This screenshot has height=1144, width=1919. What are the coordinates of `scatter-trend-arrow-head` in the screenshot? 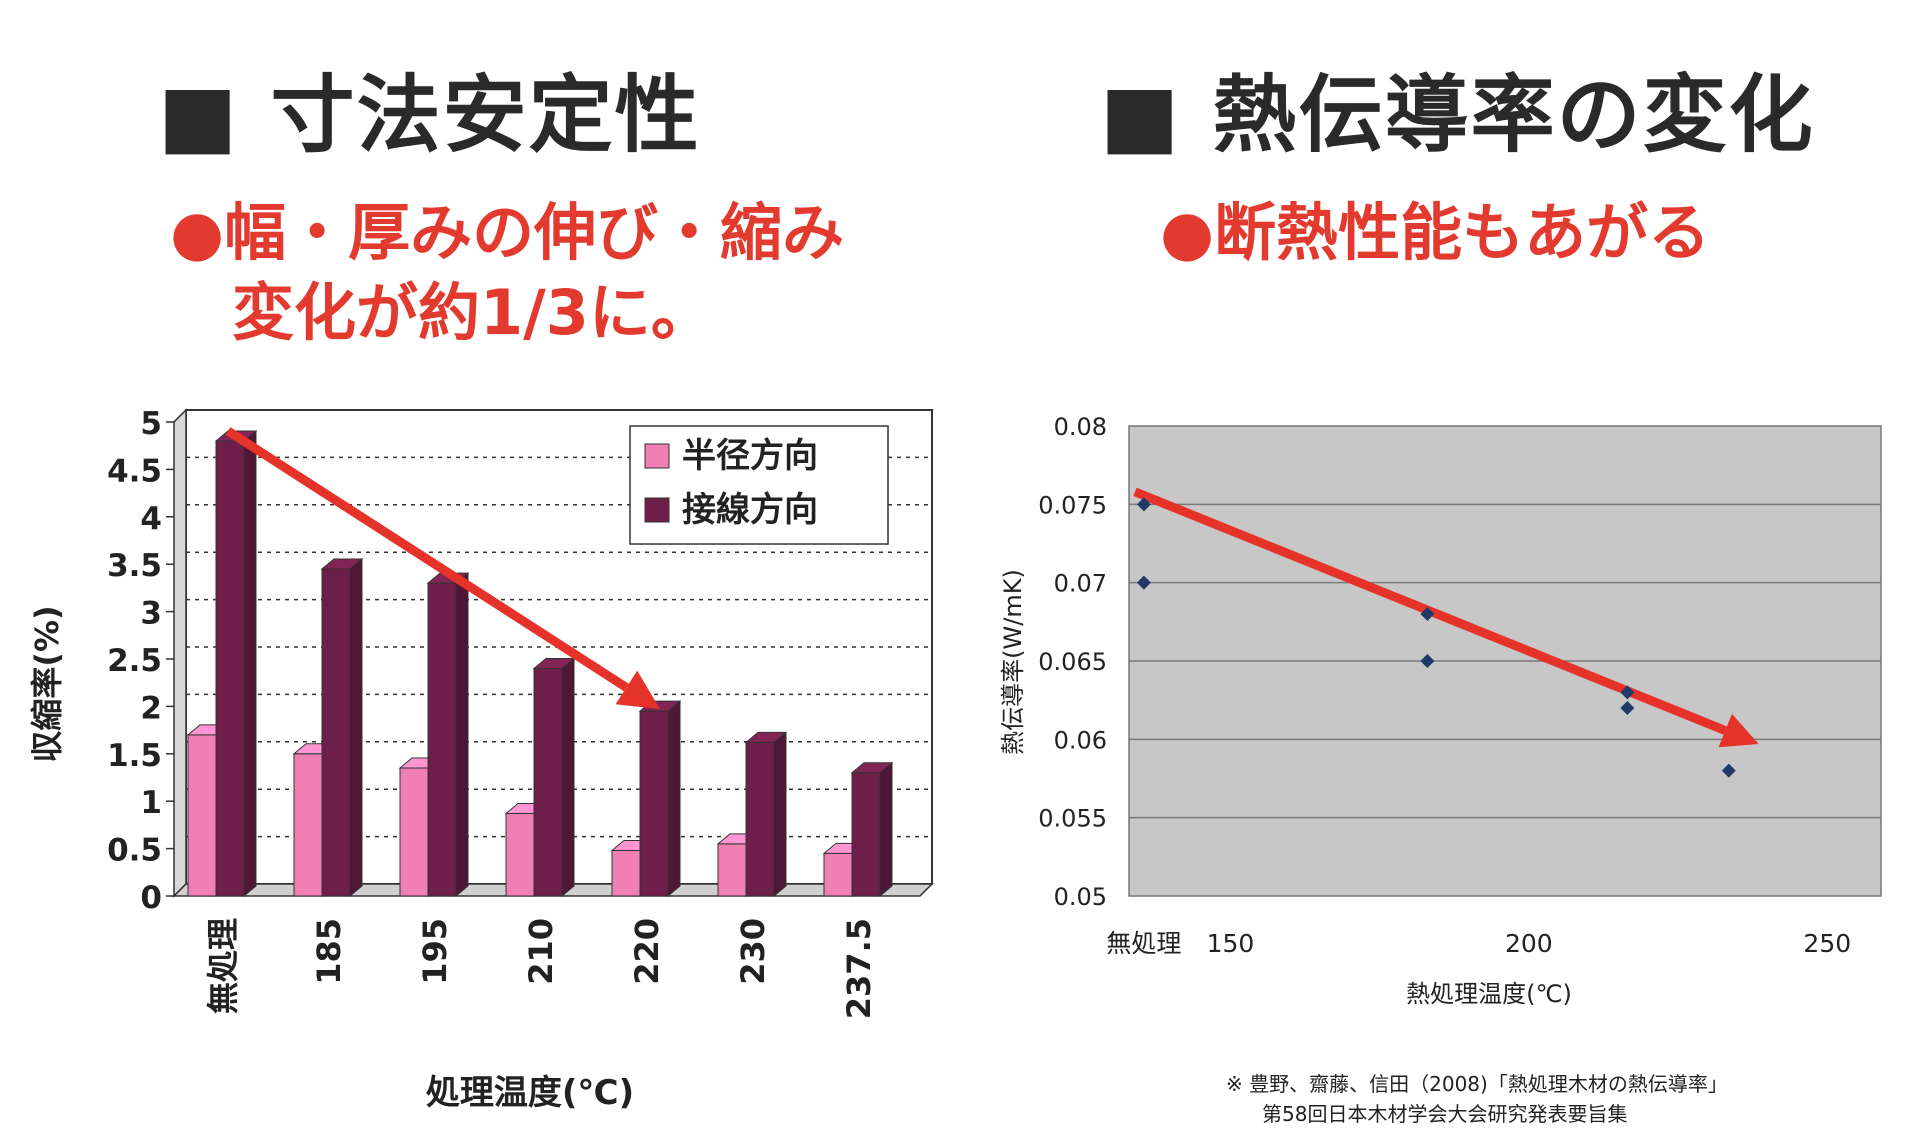 It's located at (1738, 730).